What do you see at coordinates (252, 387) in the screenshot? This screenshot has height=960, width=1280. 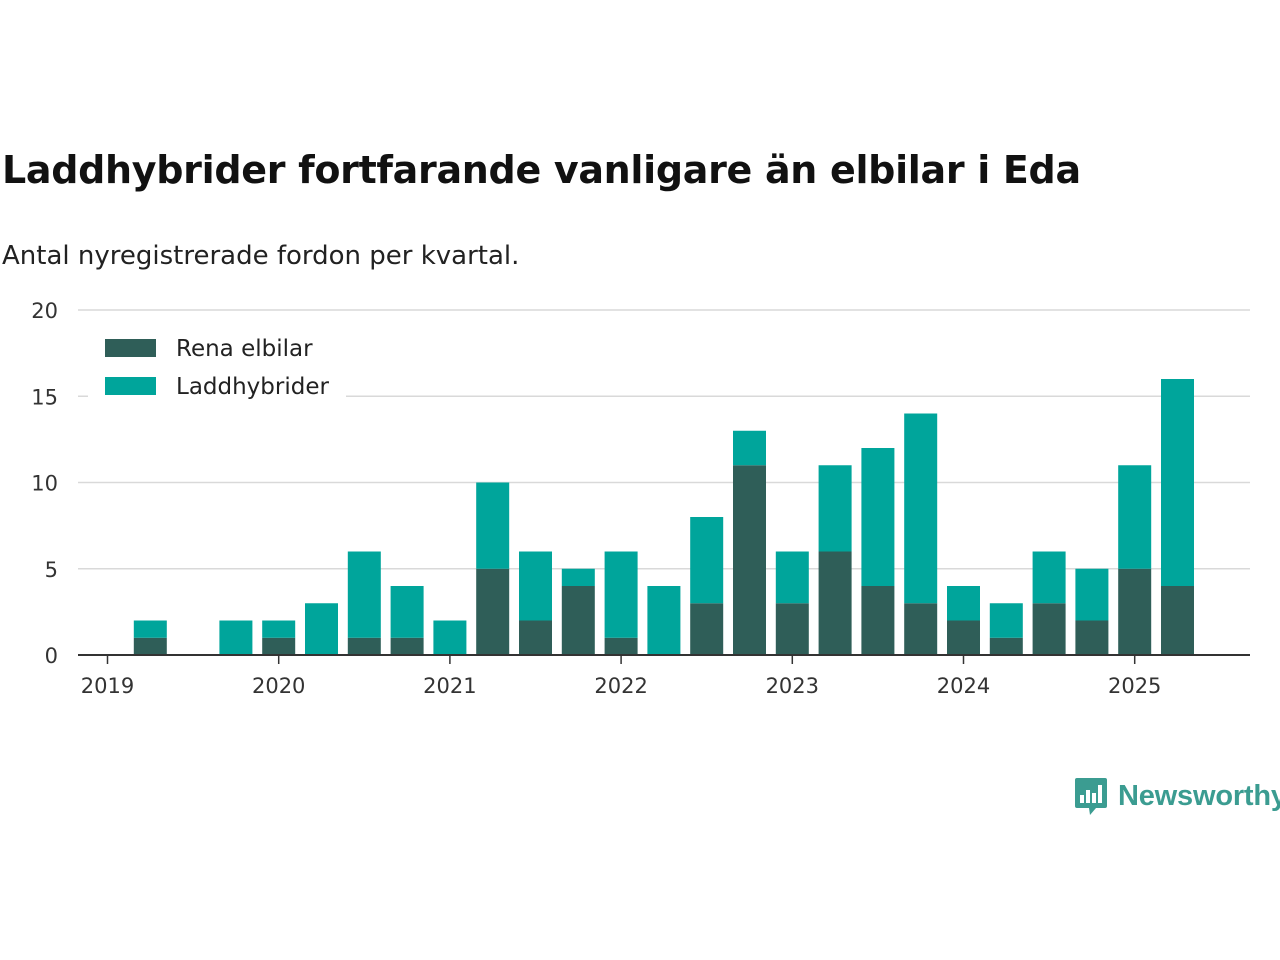 I see `legend-label: Laddhybrider` at bounding box center [252, 387].